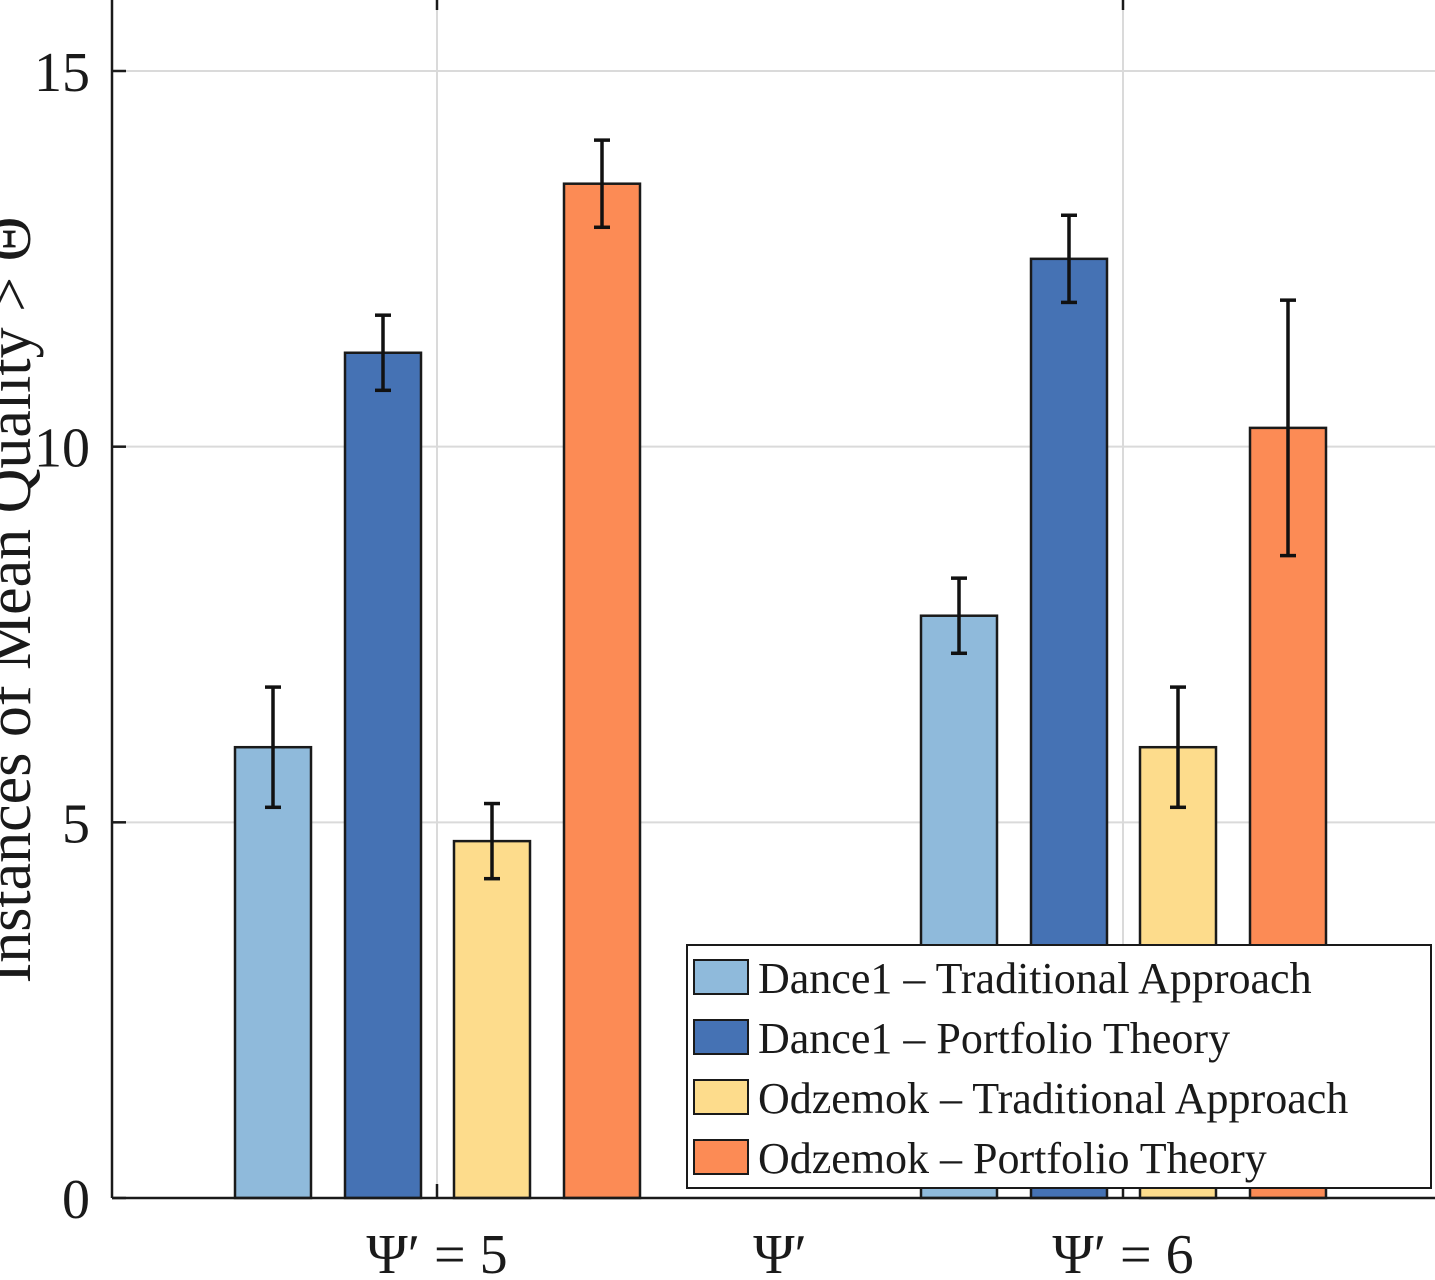 This screenshot has width=1435, height=1280. Describe the element at coordinates (76, 824) in the screenshot. I see `y-tick-label-1: 5` at that location.